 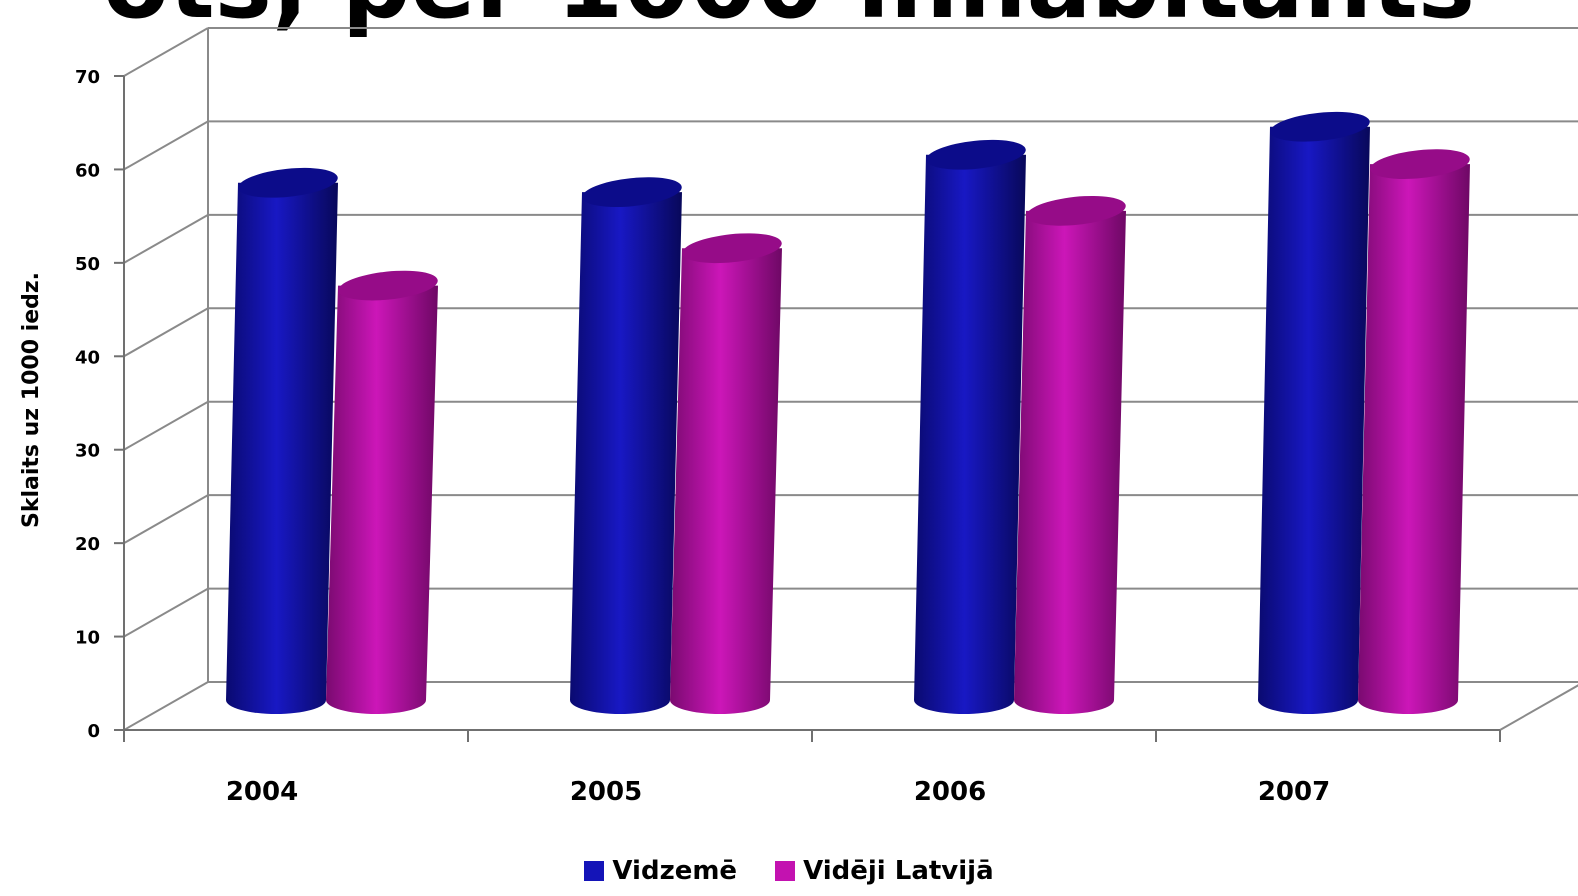 What do you see at coordinates (87, 77) in the screenshot?
I see `y-tick-label: 70` at bounding box center [87, 77].